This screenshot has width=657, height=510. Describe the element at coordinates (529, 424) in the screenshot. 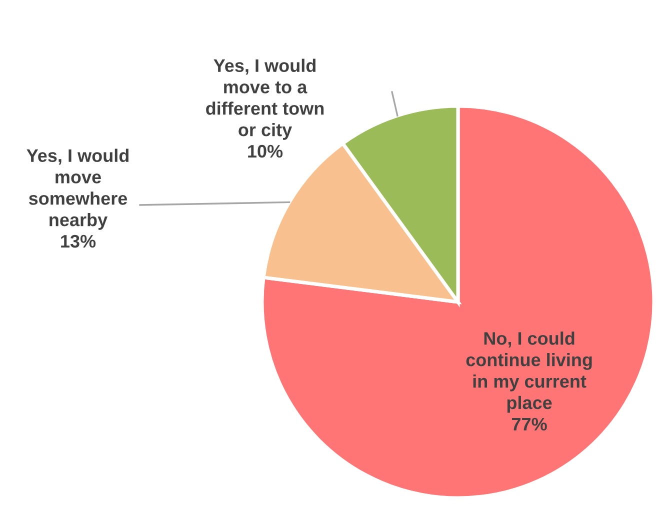

I see `data-label: 77%` at that location.